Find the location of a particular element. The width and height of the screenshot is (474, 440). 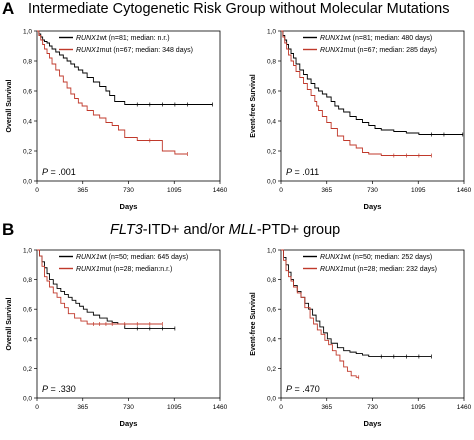

panel-b-letter: B is located at coordinates (8, 229).